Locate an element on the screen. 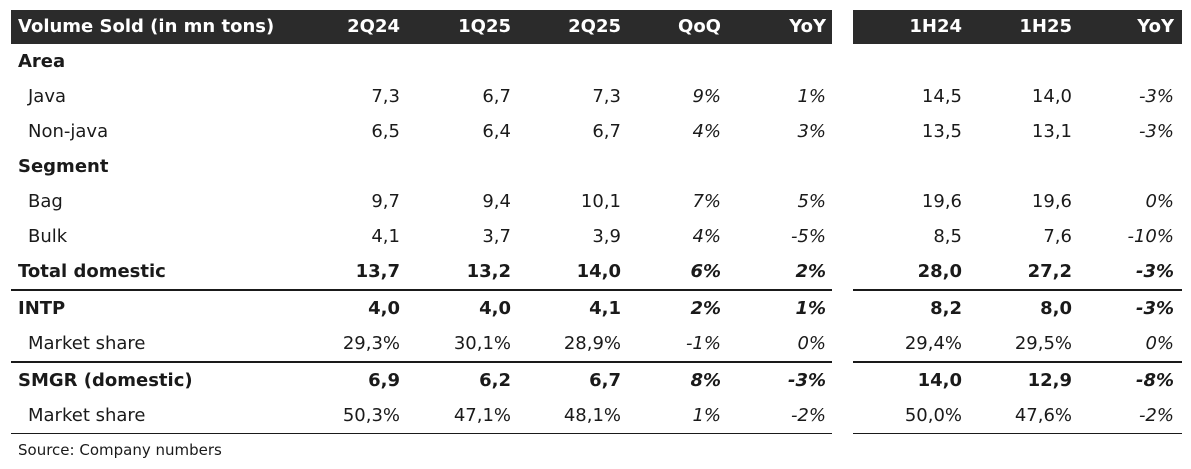 The height and width of the screenshot is (469, 1191). cell-value: -1% is located at coordinates (703, 343).